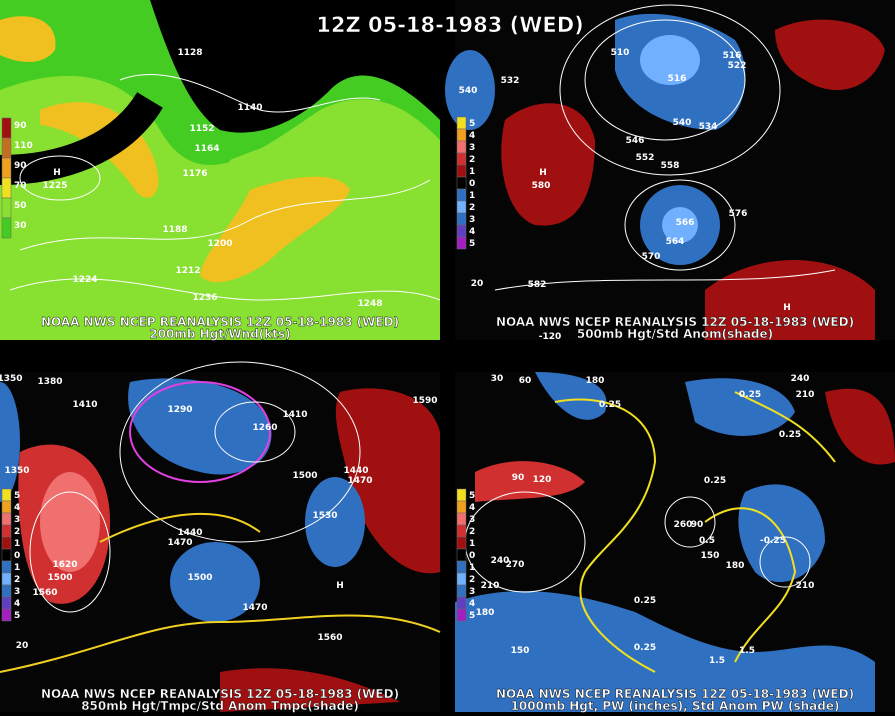  Describe the element at coordinates (500, 561) in the screenshot. I see `contour-label: 240` at that location.